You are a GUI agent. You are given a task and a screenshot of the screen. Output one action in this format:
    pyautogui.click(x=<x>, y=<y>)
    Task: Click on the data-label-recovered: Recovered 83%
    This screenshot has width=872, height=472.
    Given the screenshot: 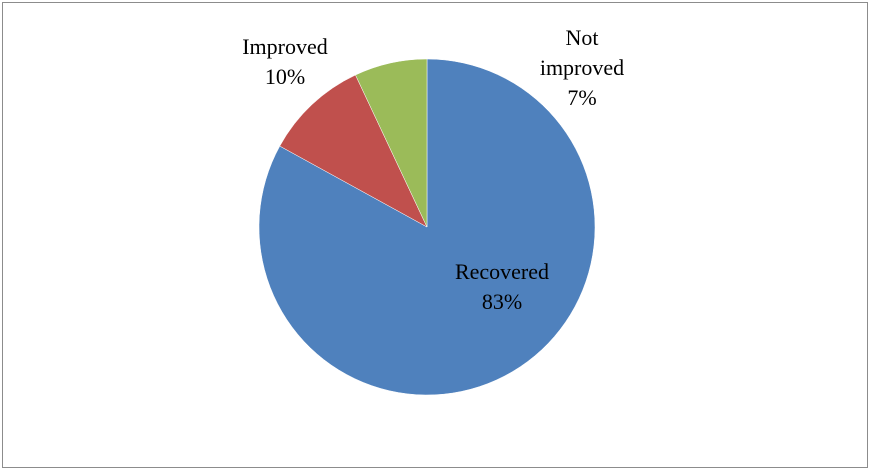 What is the action you would take?
    pyautogui.click(x=502, y=286)
    